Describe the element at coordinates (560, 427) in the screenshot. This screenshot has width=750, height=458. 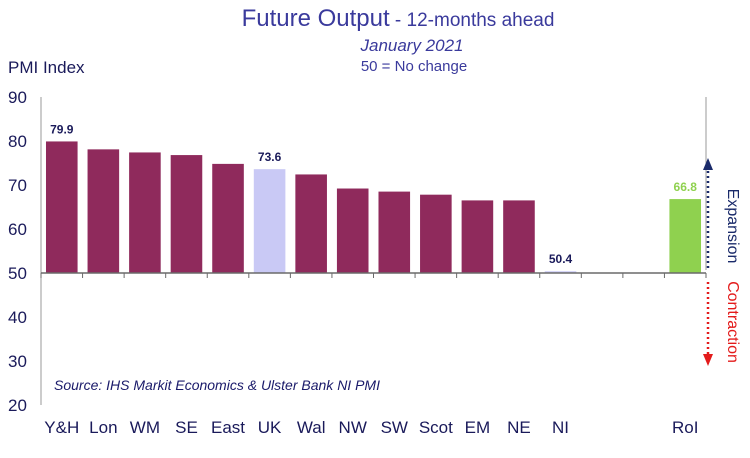
I see `x-tick-label: NI` at that location.